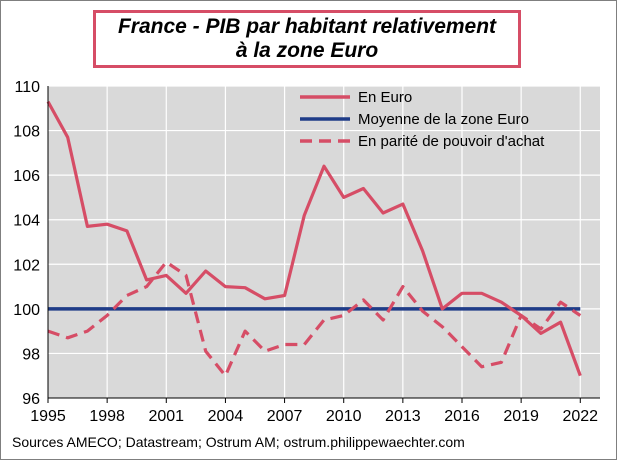  Describe the element at coordinates (107, 416) in the screenshot. I see `x-tick-label: 1998` at that location.